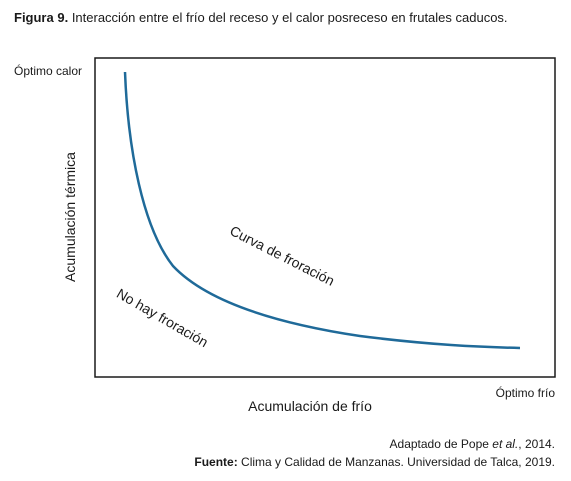  Describe the element at coordinates (505, 444) in the screenshot. I see `adapted-italic: et al.` at that location.